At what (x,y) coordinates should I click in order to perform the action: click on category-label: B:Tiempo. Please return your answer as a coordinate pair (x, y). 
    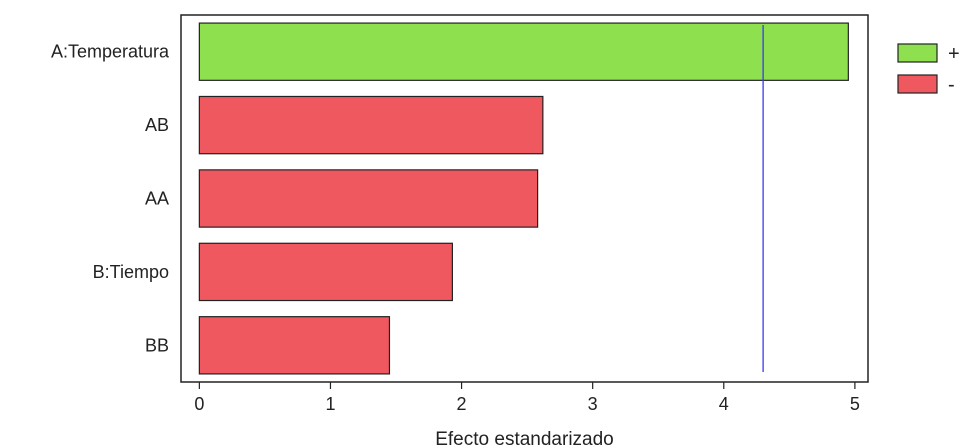
    Looking at the image, I should click on (131, 272).